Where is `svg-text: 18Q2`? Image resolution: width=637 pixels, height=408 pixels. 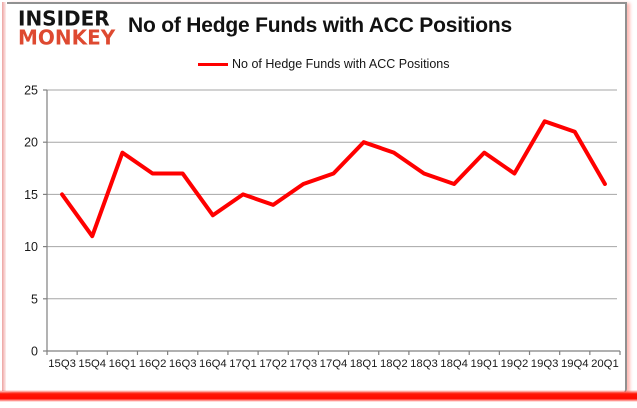
svg-text: 18Q2 is located at coordinates (394, 364).